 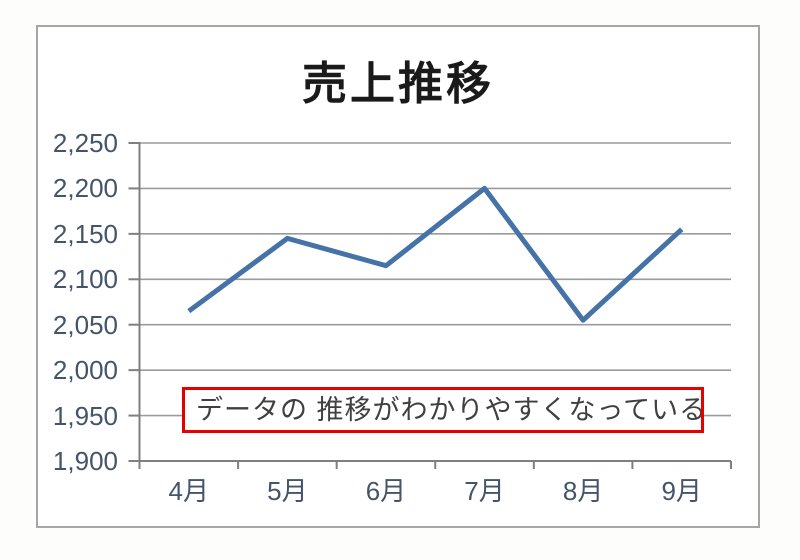 What do you see at coordinates (85, 279) in the screenshot?
I see `y-axis-label: 2,100` at bounding box center [85, 279].